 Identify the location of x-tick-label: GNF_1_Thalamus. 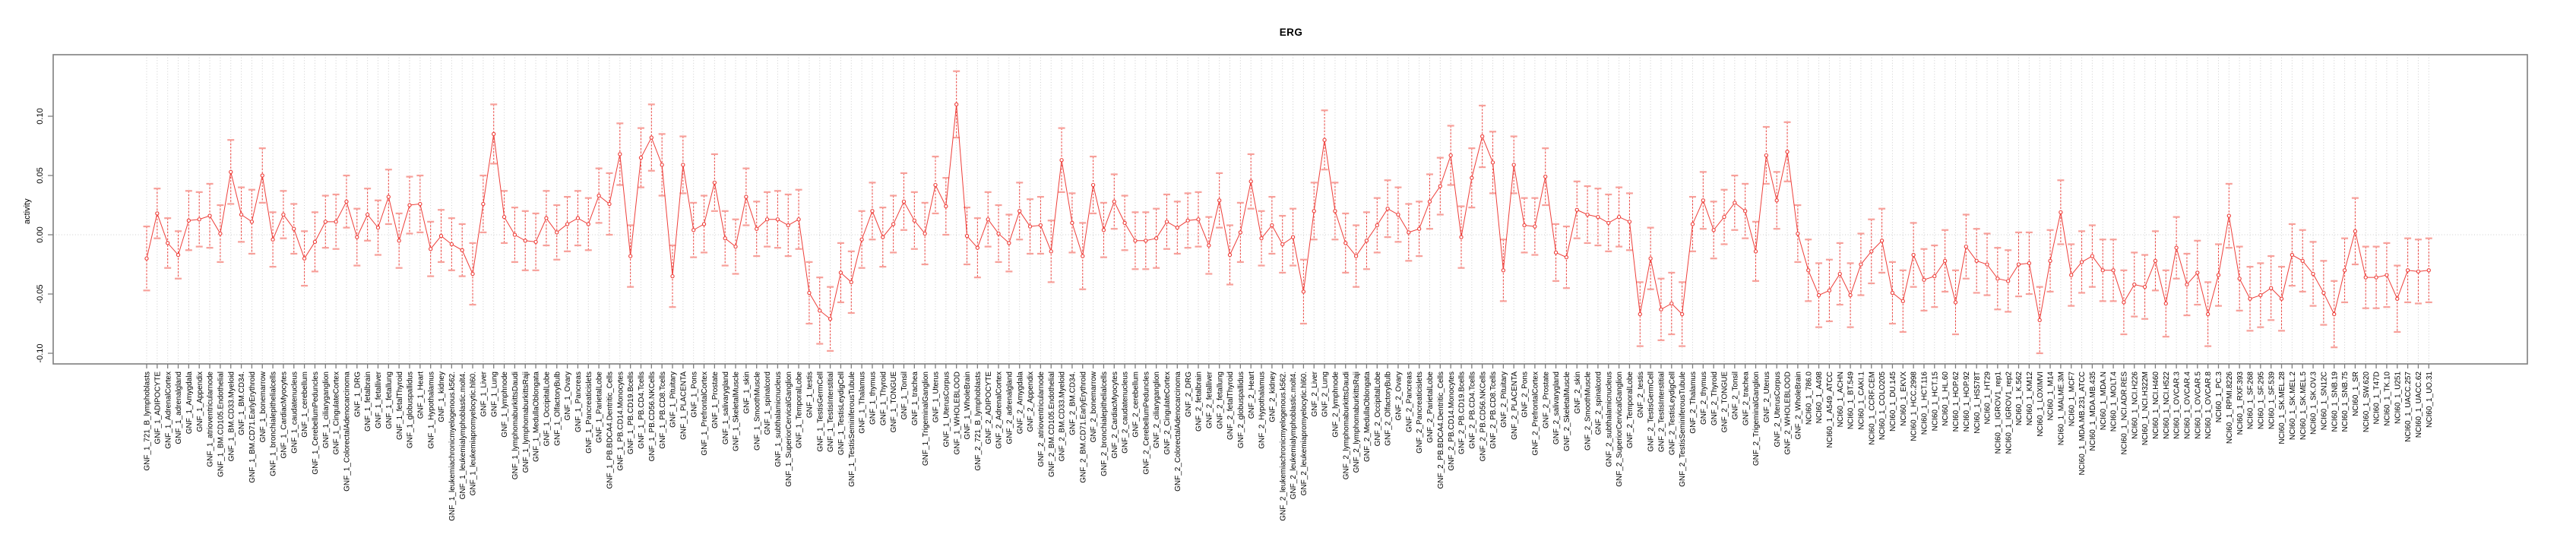
(863, 403).